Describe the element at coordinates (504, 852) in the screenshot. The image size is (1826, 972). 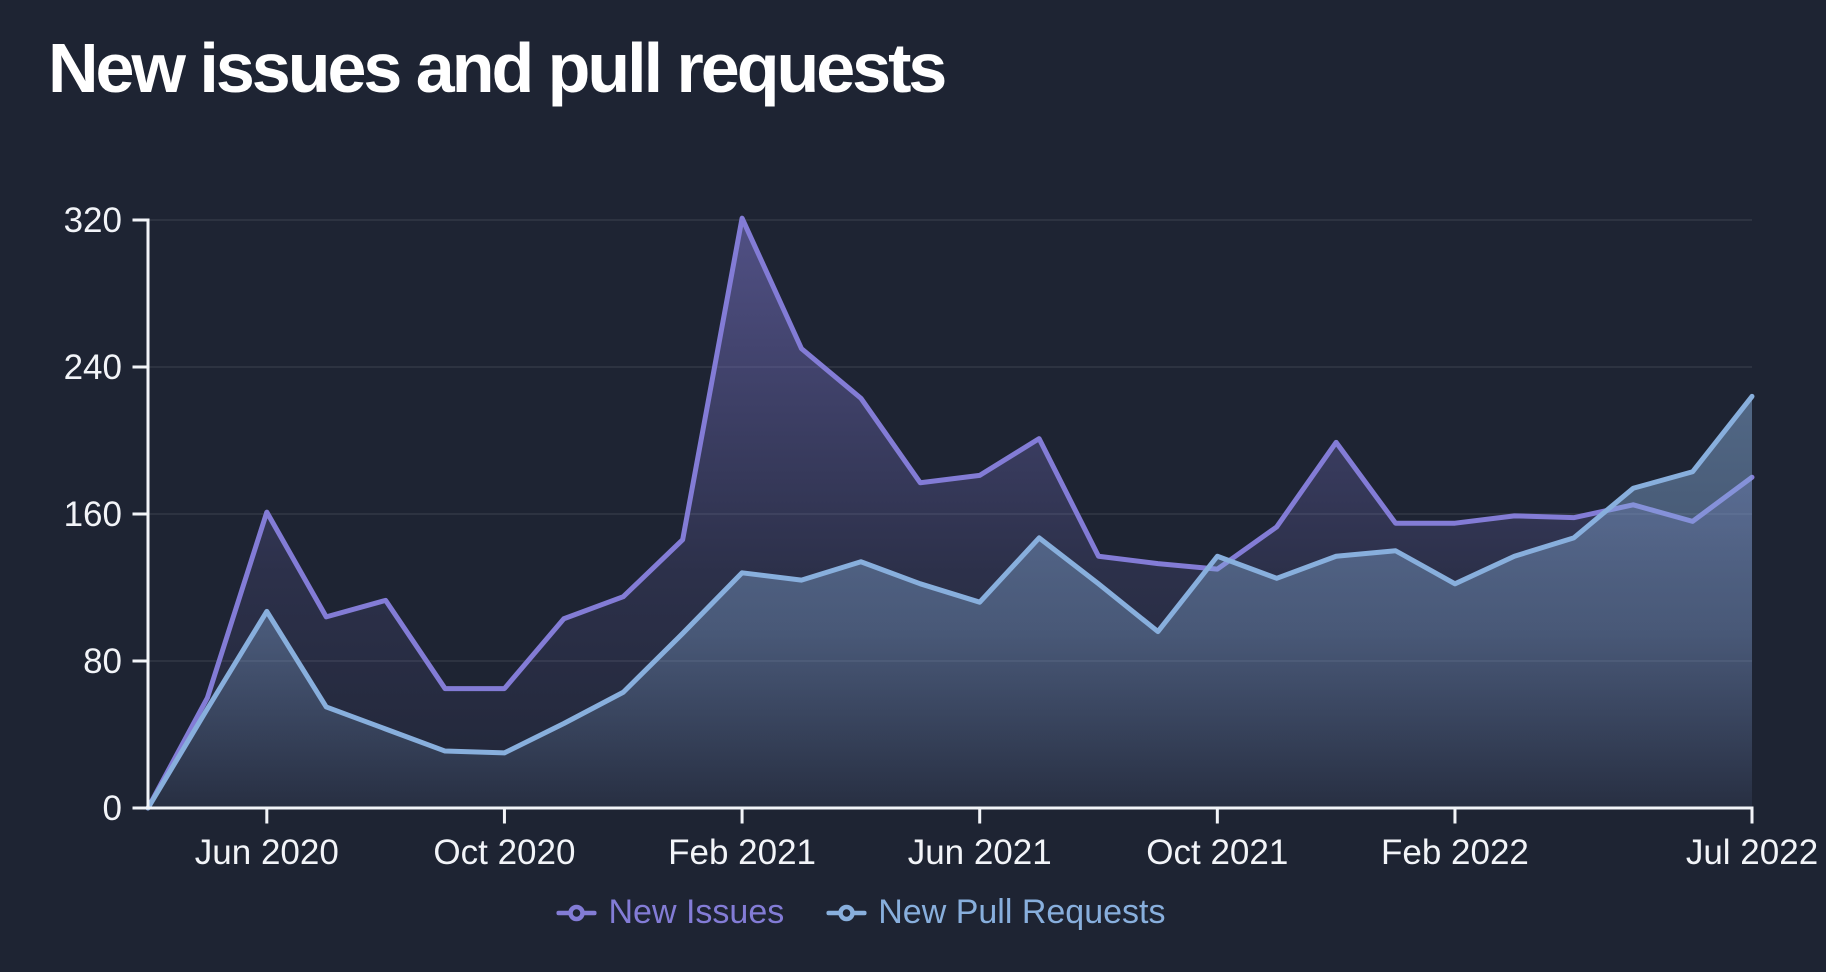
I see `x-tick-label: Oct 2020` at that location.